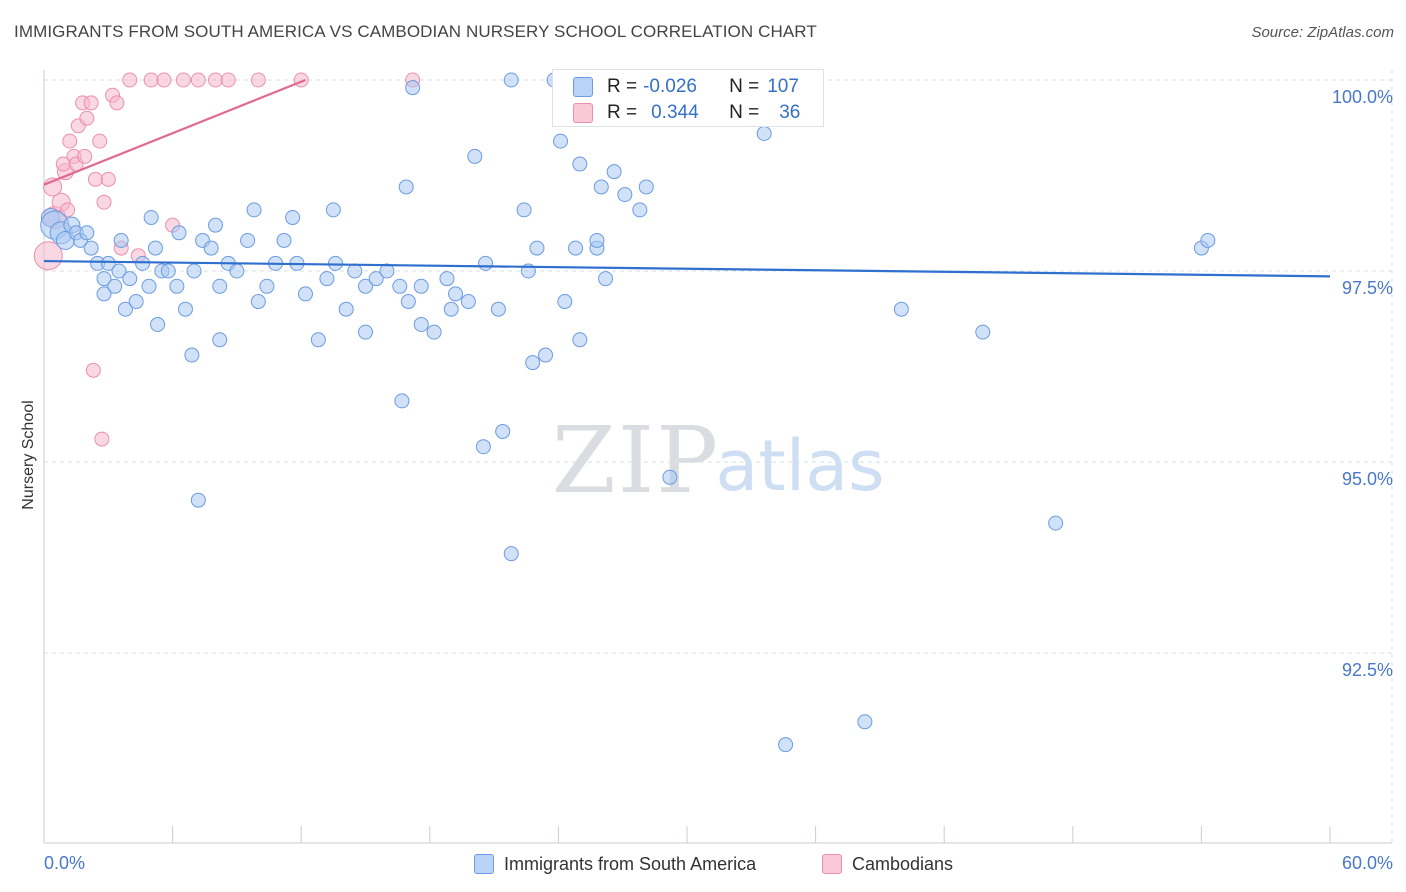 Image resolution: width=1406 pixels, height=892 pixels. I want to click on y-tick-label: 100.0%, so click(1362, 97).